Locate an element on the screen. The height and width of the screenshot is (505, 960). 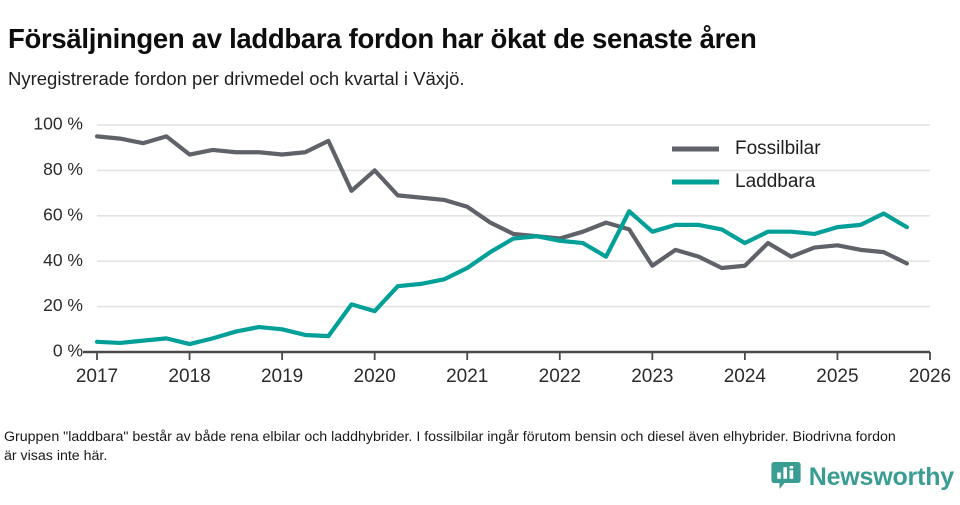
y-tick-label: 40 % is located at coordinates (63, 260).